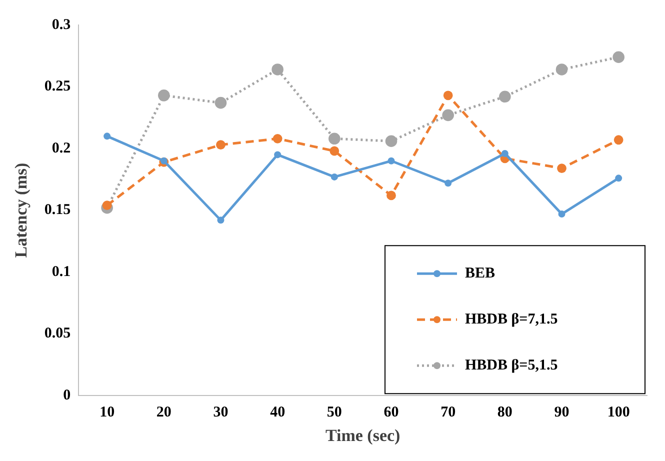 Image resolution: width=665 pixels, height=461 pixels. What do you see at coordinates (21, 210) in the screenshot?
I see `y-axis-title: Latency (ms)` at bounding box center [21, 210].